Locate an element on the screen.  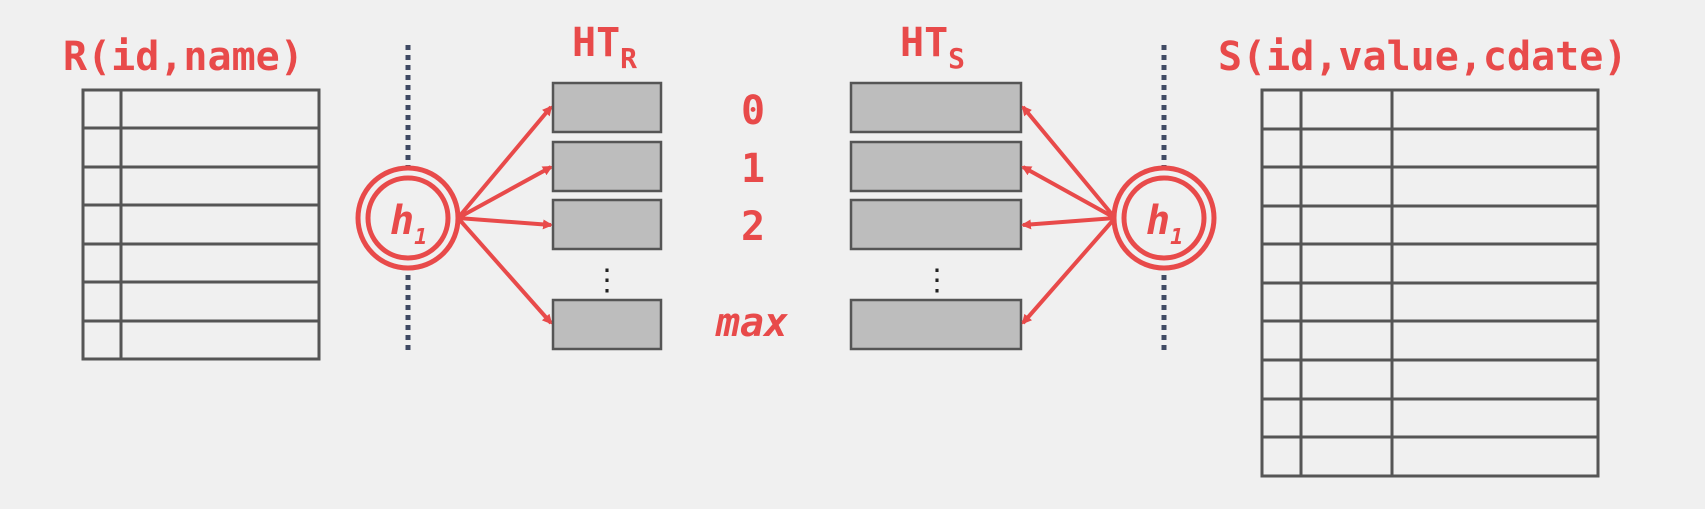
left-hash-label: h1 is located at coordinates (408, 224).